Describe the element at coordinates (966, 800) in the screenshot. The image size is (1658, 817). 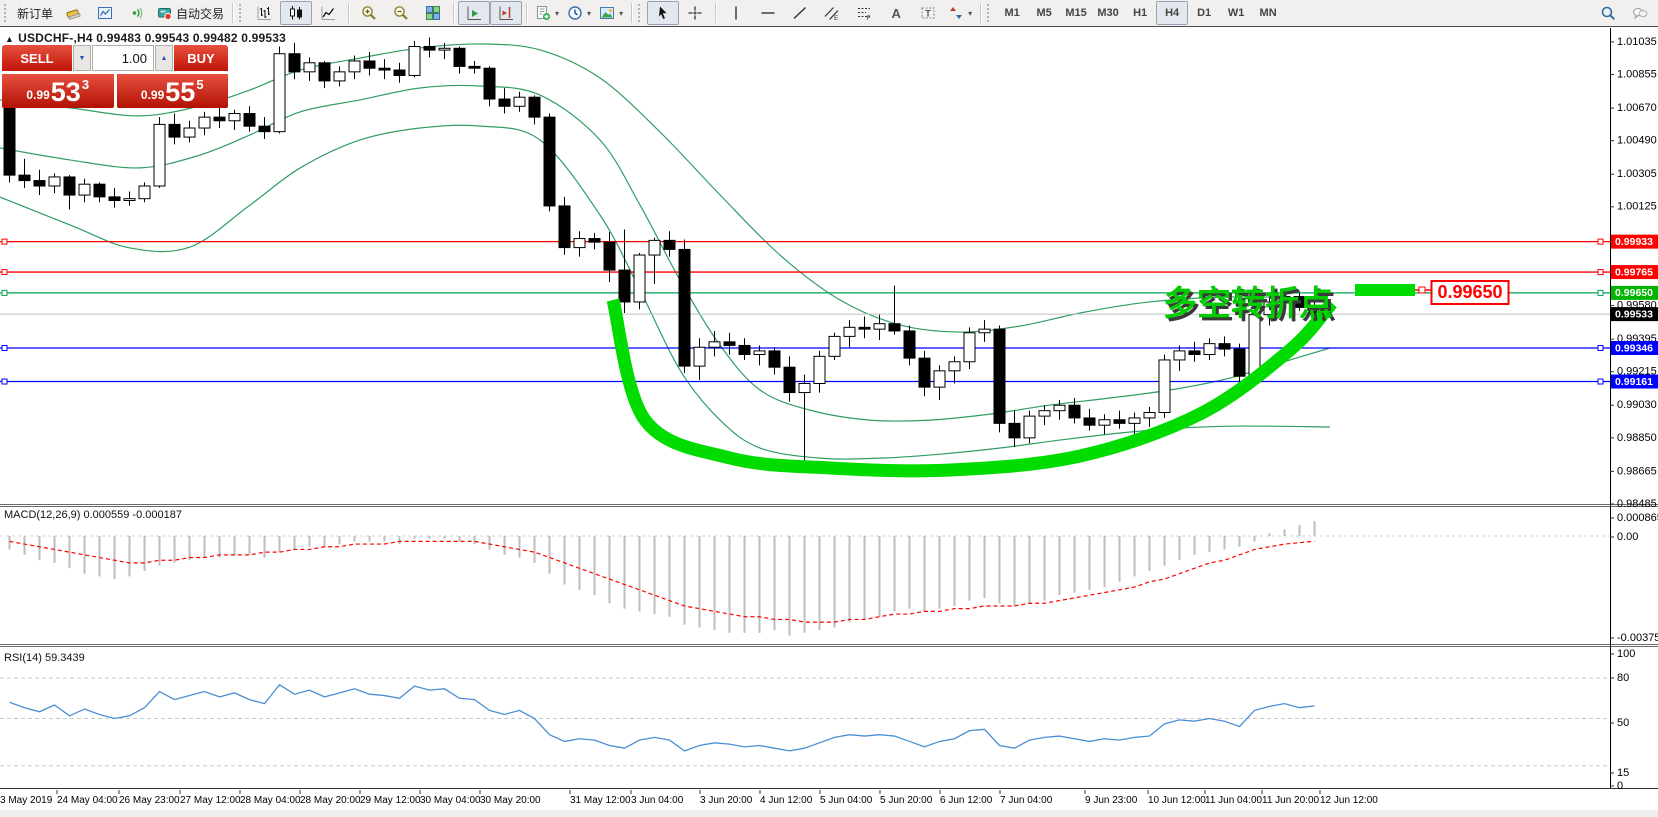
I see `time-axis-label: 6 Jun 12:00` at that location.